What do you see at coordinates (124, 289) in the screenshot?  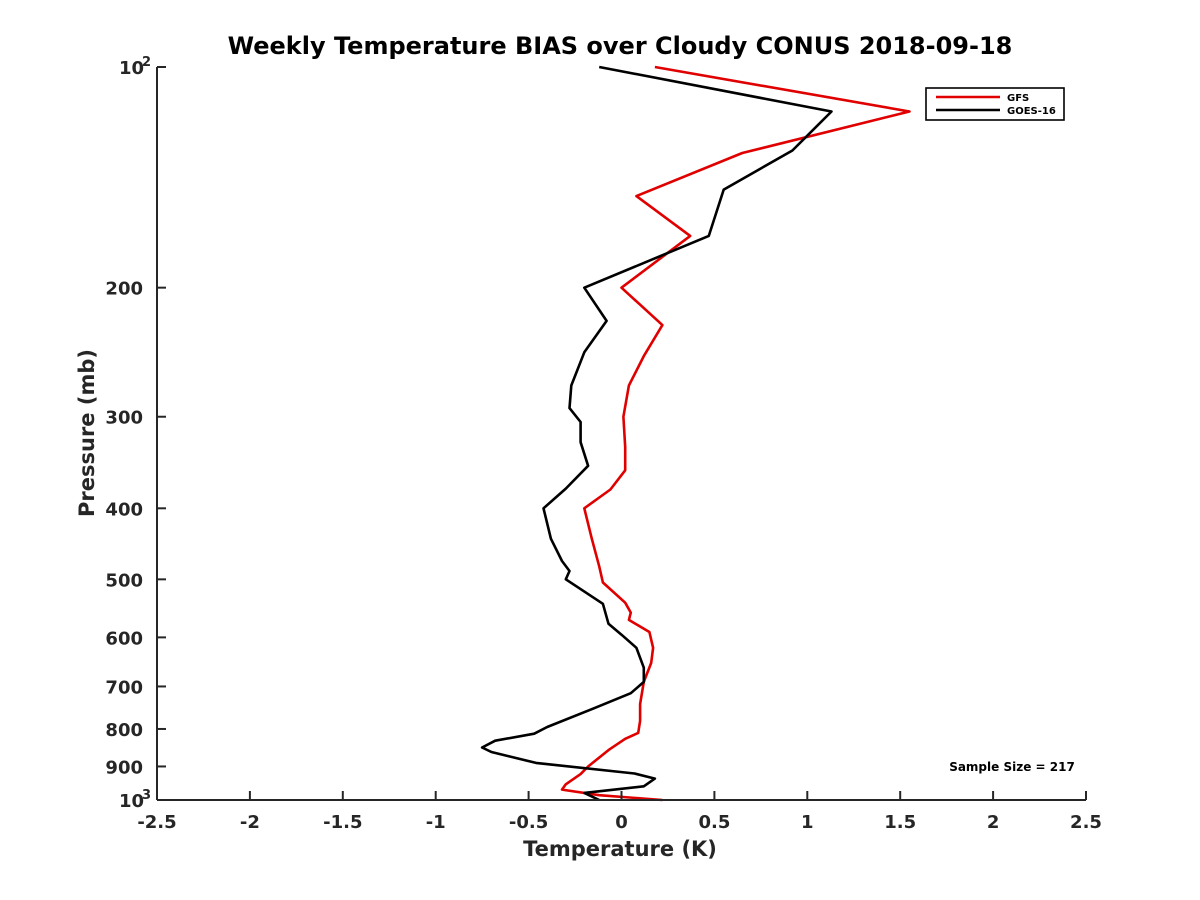 I see `y-tick-label: 200` at bounding box center [124, 289].